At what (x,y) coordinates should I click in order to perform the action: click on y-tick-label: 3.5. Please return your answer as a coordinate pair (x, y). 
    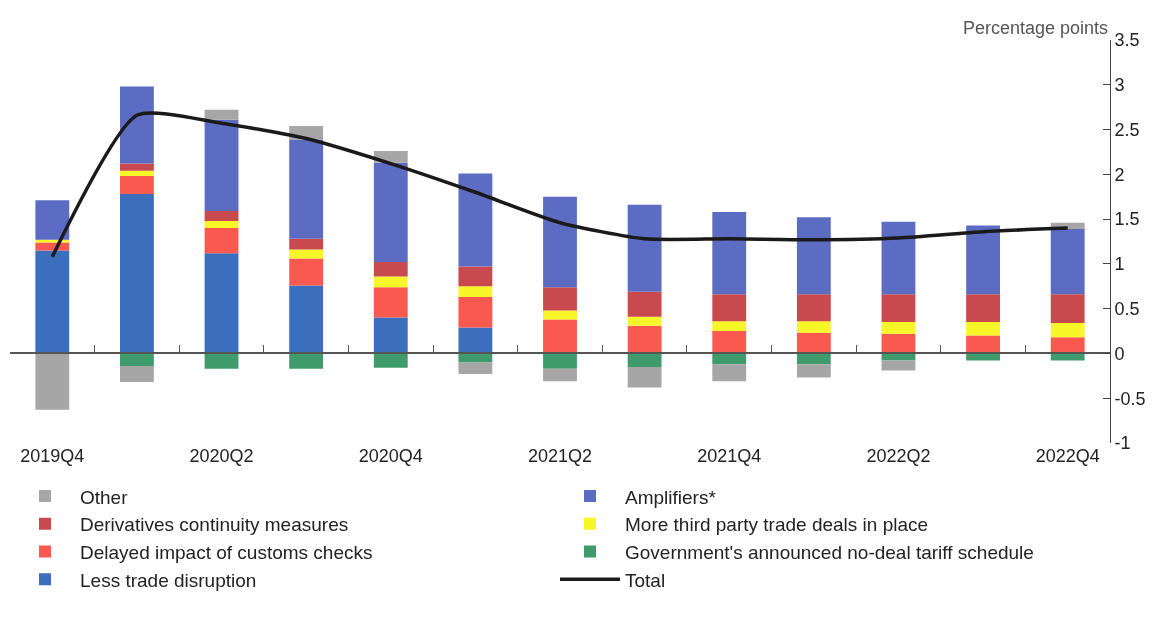
    Looking at the image, I should click on (1127, 40).